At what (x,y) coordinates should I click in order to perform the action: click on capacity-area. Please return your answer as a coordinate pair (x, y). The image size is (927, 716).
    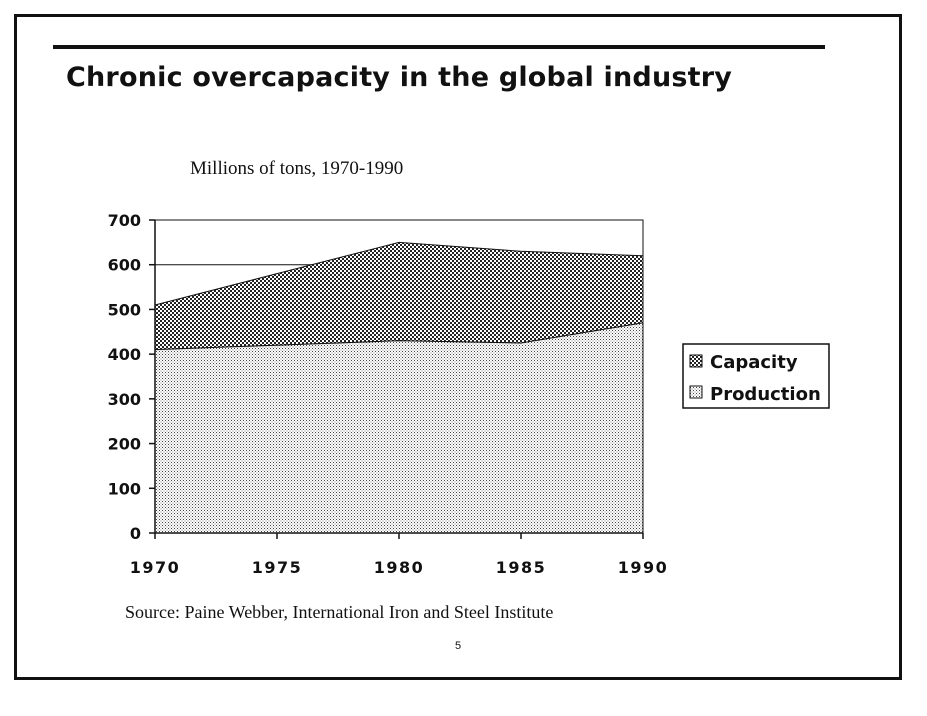
    Looking at the image, I should click on (399, 296).